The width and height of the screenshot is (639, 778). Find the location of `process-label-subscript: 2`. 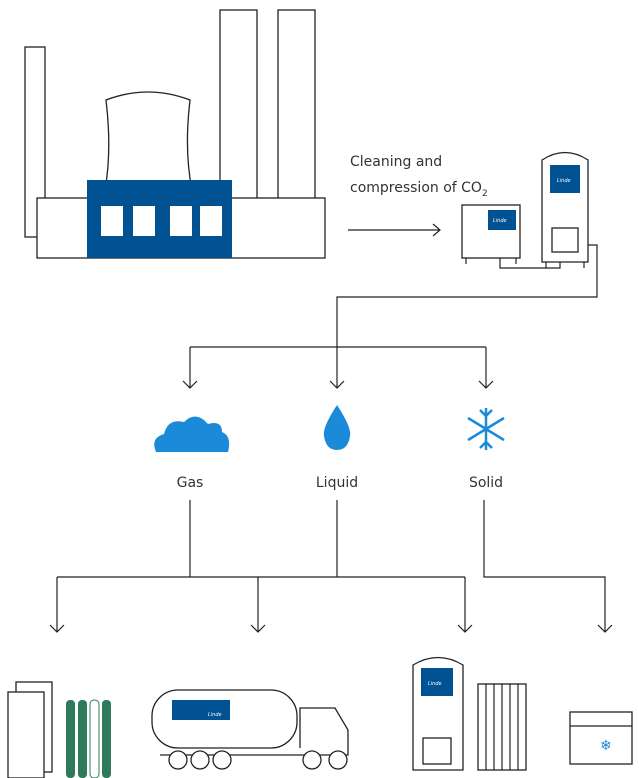

process-label-subscript: 2 is located at coordinates (485, 194).